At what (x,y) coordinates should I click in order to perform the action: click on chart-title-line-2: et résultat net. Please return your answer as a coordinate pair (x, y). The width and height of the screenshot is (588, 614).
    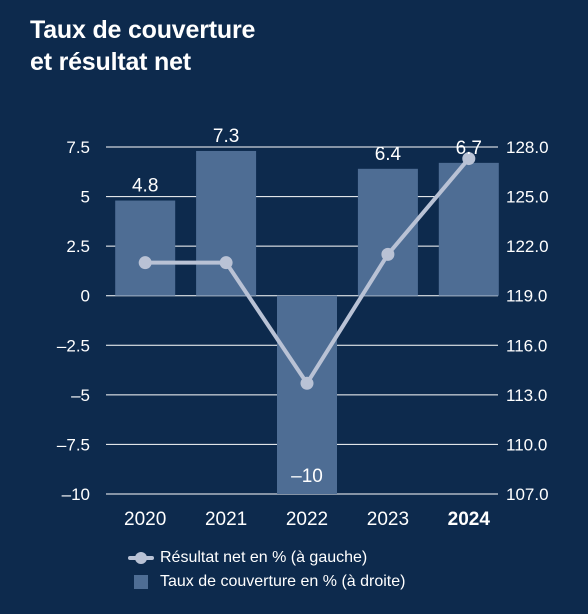
    Looking at the image, I should click on (110, 62).